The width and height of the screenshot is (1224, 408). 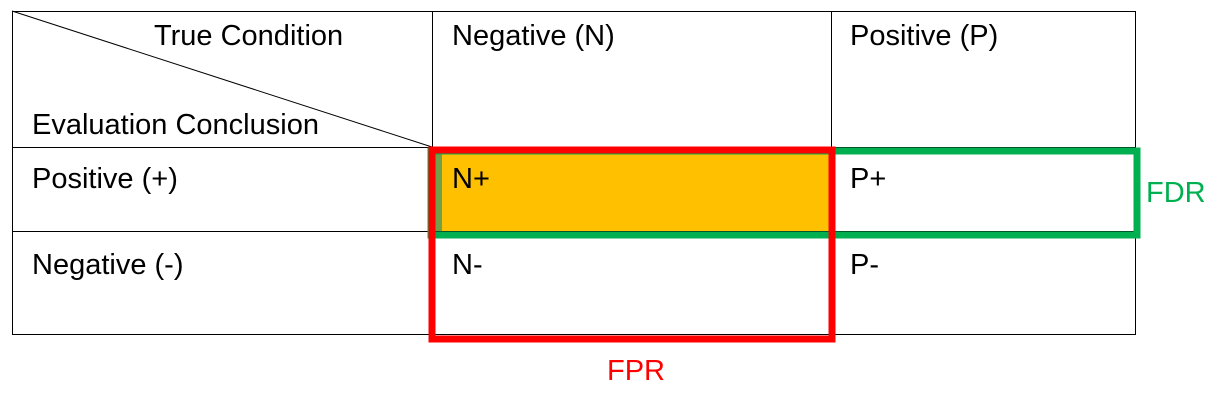 I want to click on fdr-box, so click(x=784, y=193).